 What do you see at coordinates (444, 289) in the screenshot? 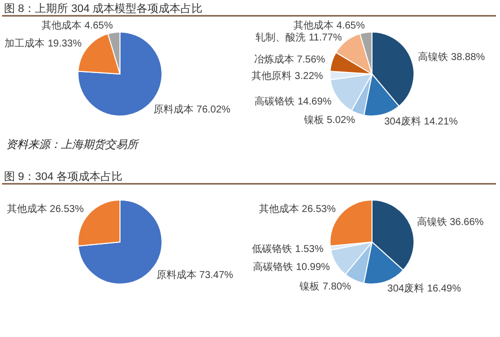
I see `data-label: 16.49%` at bounding box center [444, 289].